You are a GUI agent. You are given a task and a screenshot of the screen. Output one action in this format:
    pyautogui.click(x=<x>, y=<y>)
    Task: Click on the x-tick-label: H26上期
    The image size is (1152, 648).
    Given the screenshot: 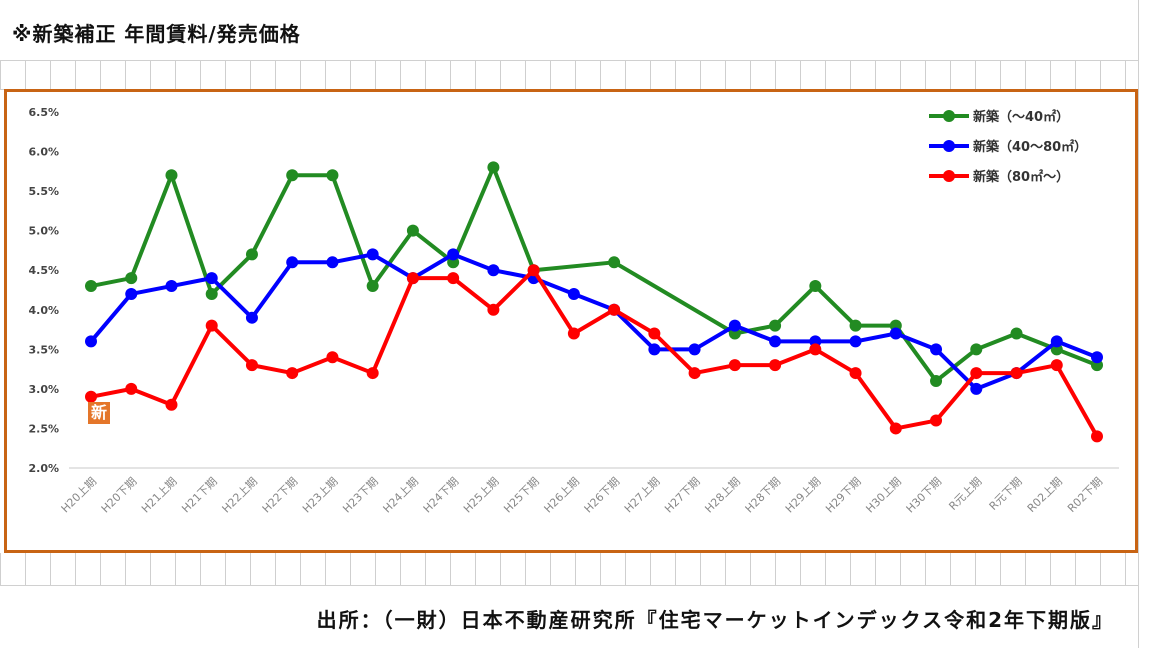 What is the action you would take?
    pyautogui.click(x=561, y=495)
    